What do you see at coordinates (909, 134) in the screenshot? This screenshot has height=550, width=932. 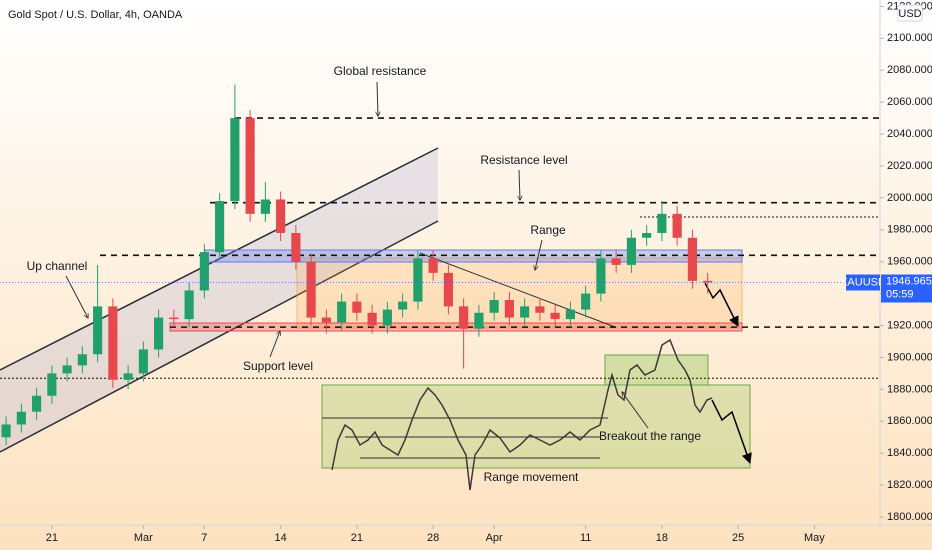 I see `y-tick-label: 2040.000` at bounding box center [909, 134].